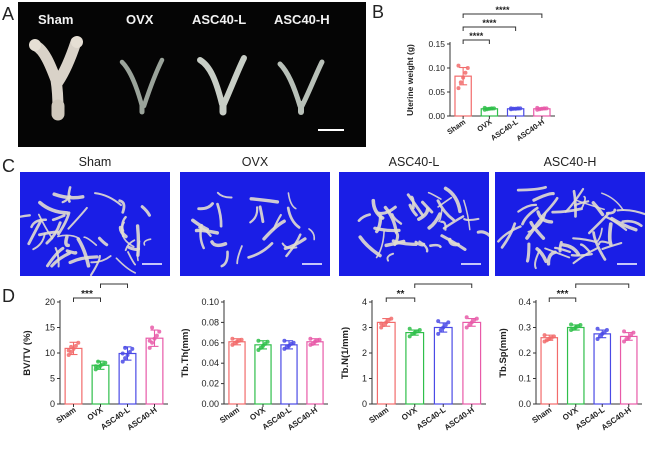  What do you see at coordinates (50, 328) in the screenshot?
I see `y-tick-label: 15` at bounding box center [50, 328].